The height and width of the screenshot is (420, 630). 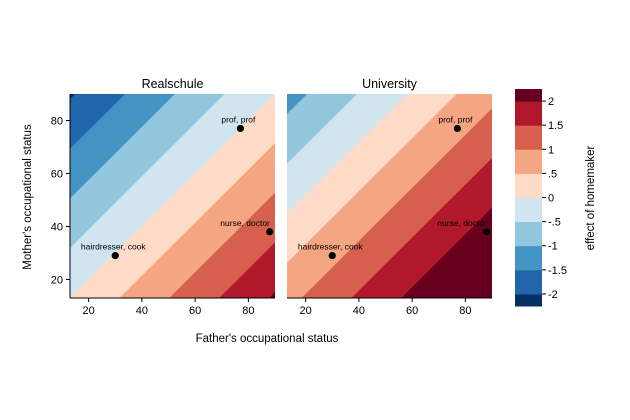 What do you see at coordinates (553, 295) in the screenshot?
I see `legend-tick-label: -2` at bounding box center [553, 295].